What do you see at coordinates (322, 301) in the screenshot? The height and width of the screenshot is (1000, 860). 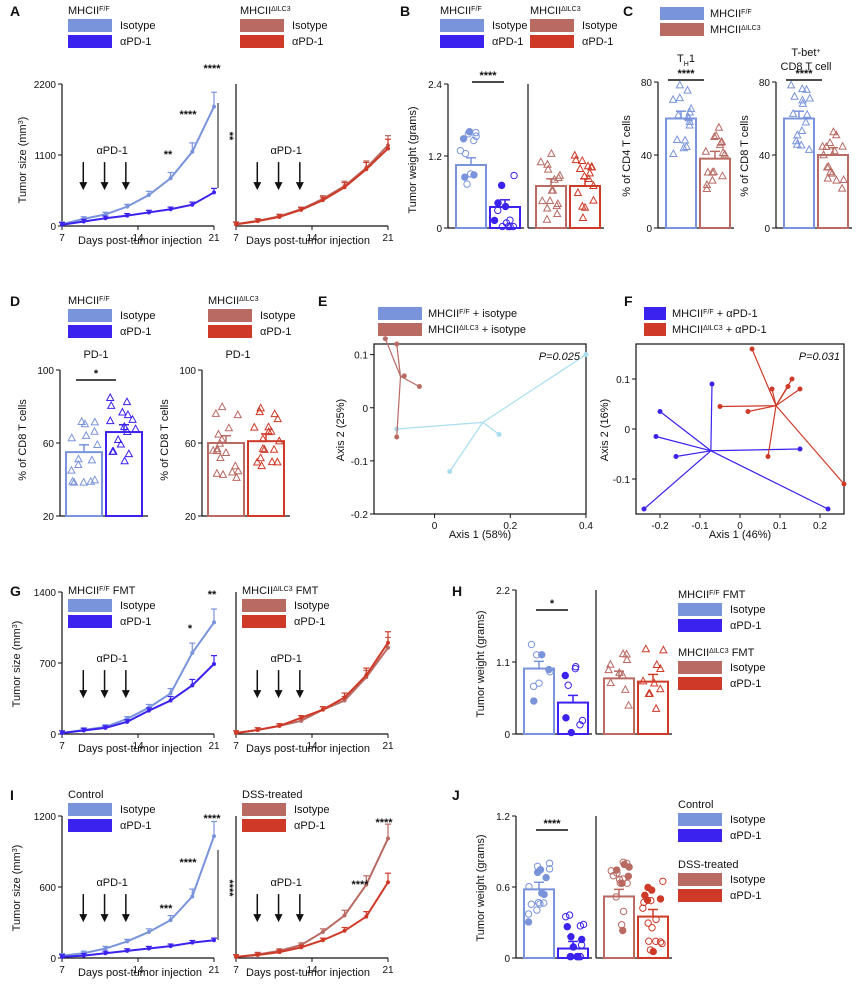 I see `panel-label-E: E` at bounding box center [322, 301].